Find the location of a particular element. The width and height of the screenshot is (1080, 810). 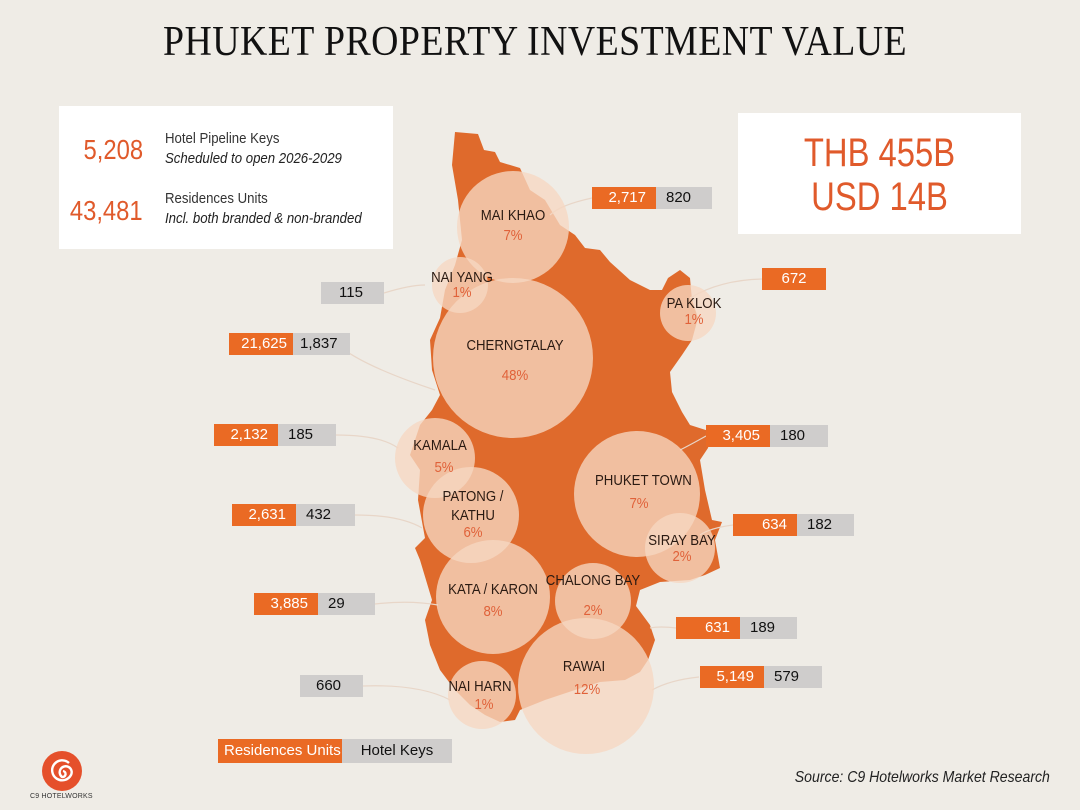

bar-cherngtalay: 21,625 1,837 is located at coordinates (289, 344).